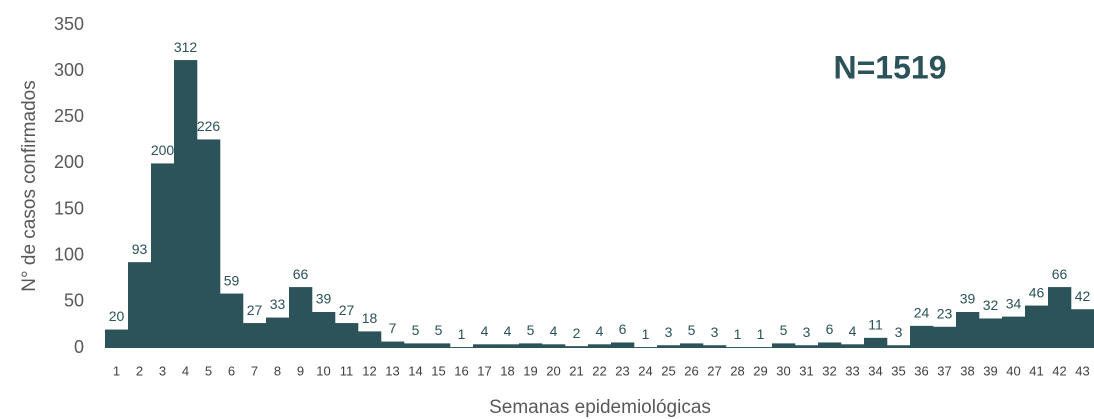 This screenshot has height=419, width=1094. I want to click on x-tick-label: 22, so click(599, 370).